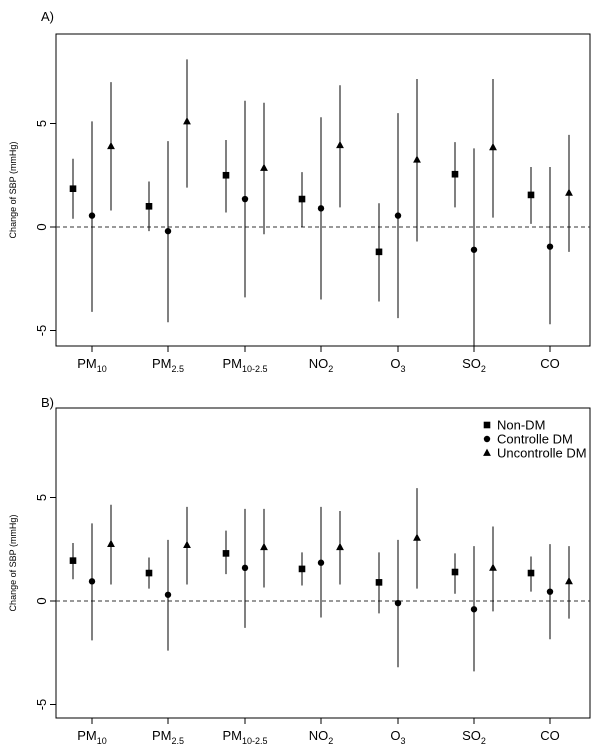  Describe the element at coordinates (535, 439) in the screenshot. I see `legend-label: Controlle DM` at that location.